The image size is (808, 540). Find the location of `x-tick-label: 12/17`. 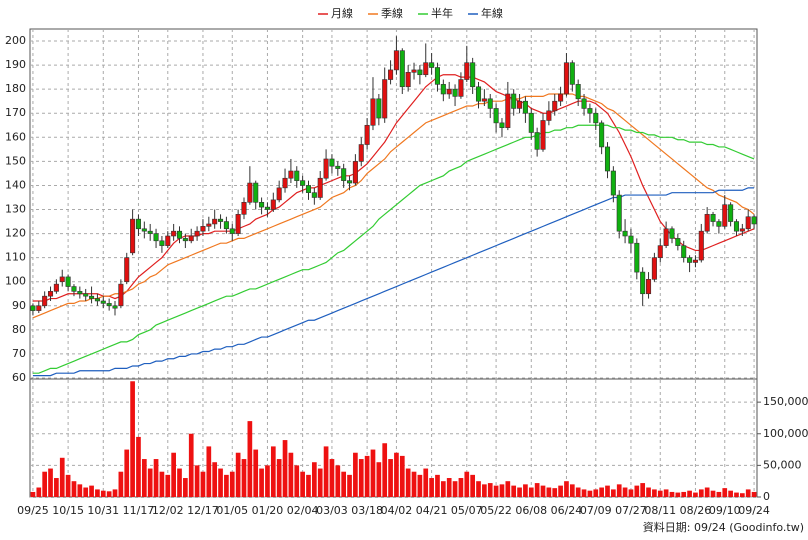

x-tick-label: 12/17 is located at coordinates (203, 510).